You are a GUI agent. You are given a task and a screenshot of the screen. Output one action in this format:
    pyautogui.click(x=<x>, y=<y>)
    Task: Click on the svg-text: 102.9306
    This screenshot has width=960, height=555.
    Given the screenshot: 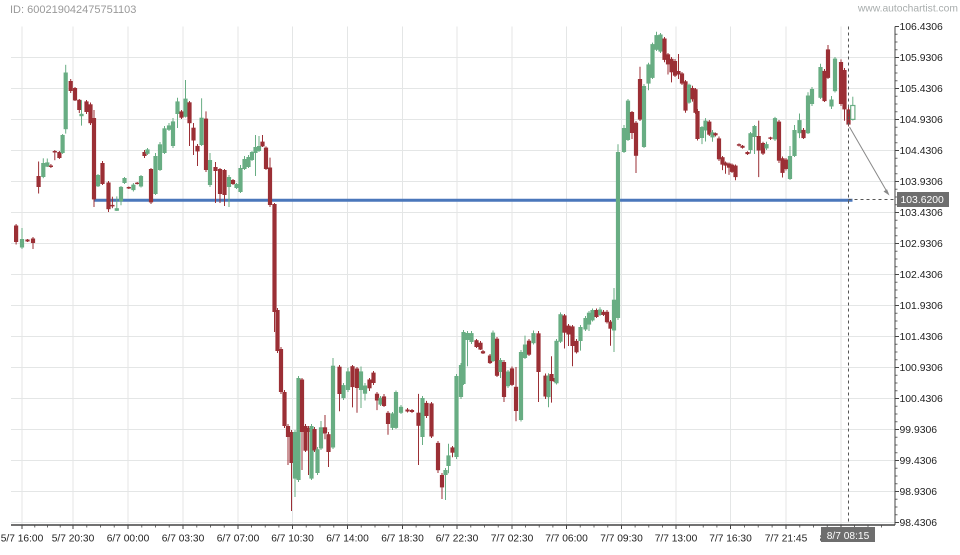 What is the action you would take?
    pyautogui.click(x=922, y=244)
    